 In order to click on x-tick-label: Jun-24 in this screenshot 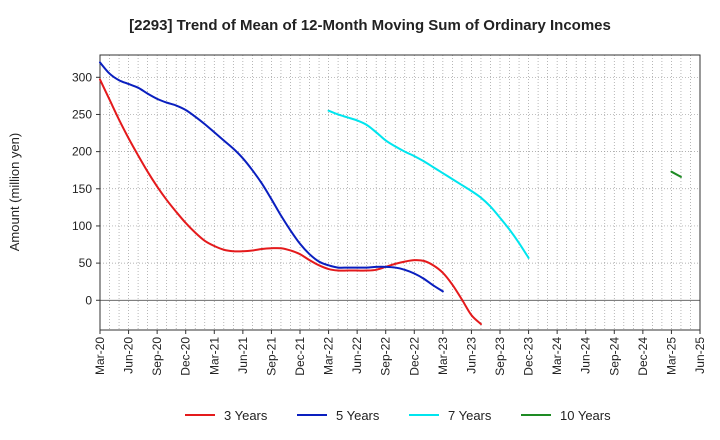, I will do `click(586, 355)`.